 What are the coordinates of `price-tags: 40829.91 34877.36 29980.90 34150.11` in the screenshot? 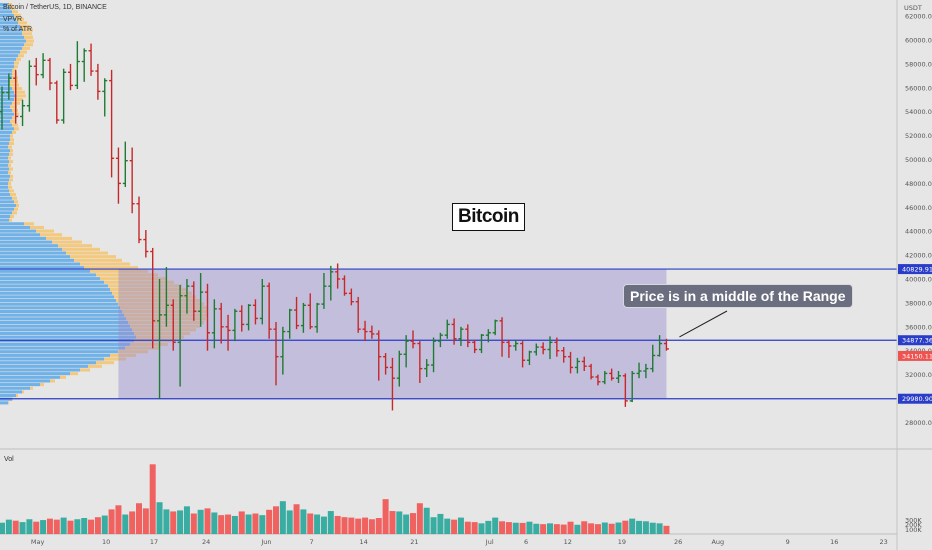 It's located at (915, 334).